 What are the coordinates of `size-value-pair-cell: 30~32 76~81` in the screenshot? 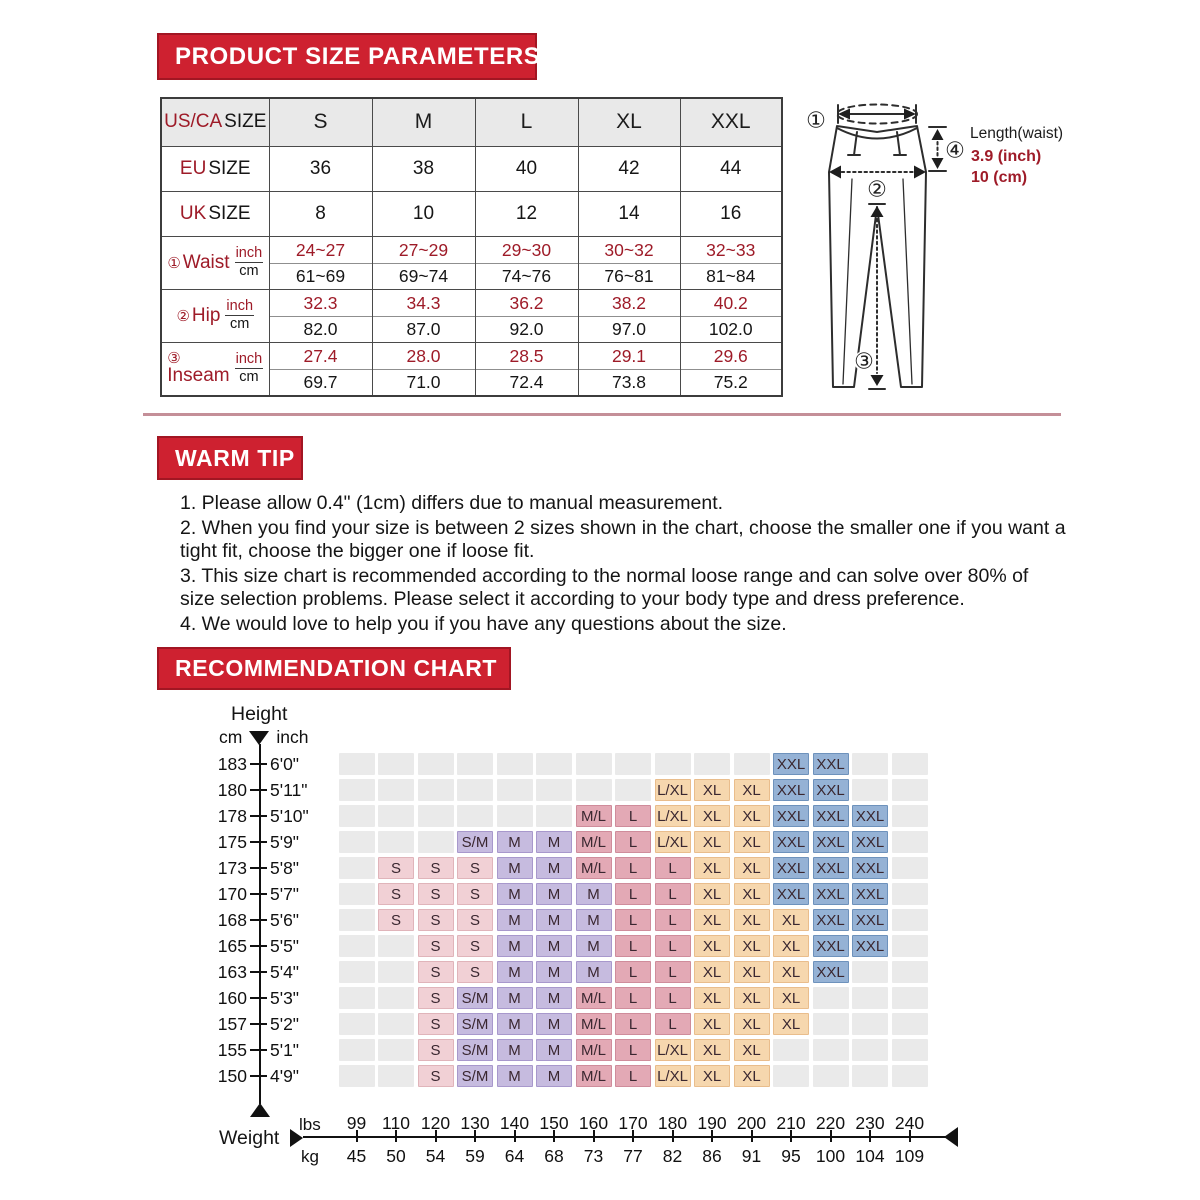 It's located at (629, 262).